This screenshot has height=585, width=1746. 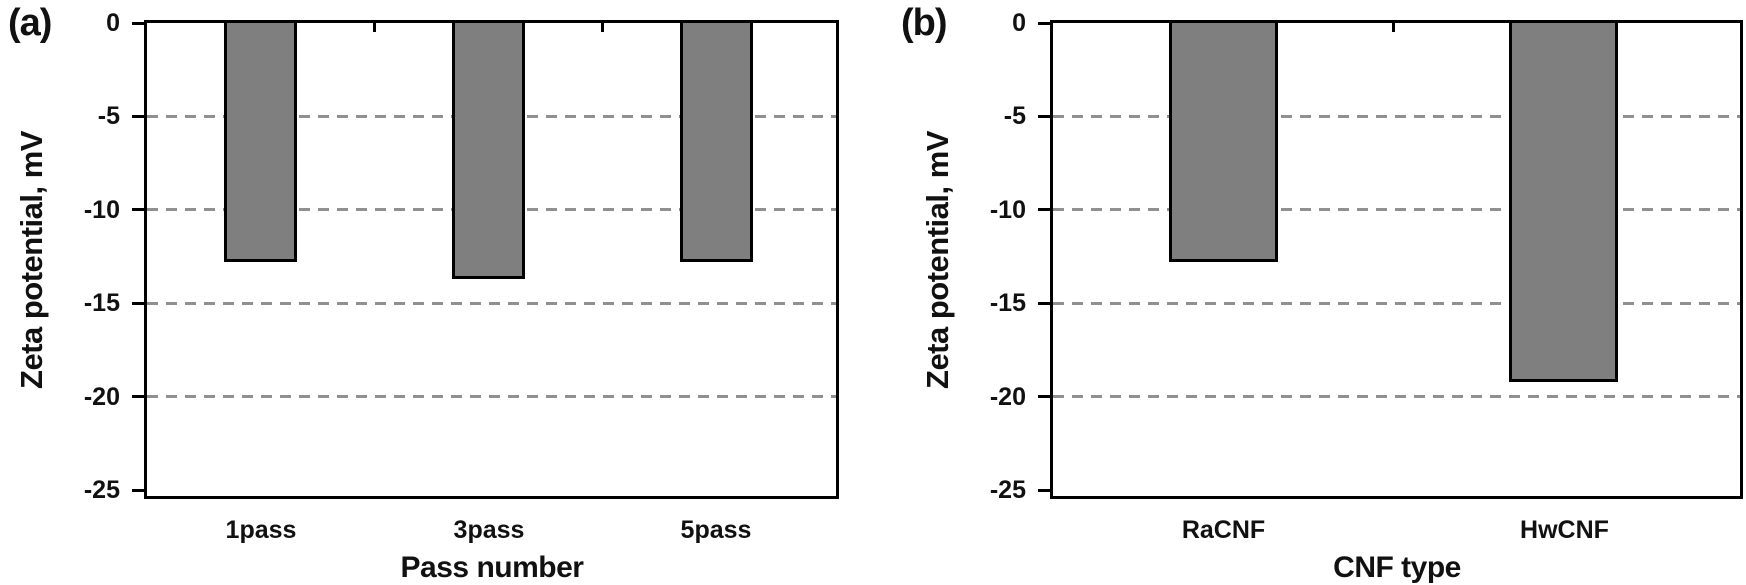 I want to click on bar-hwcnf, so click(x=1563, y=202).